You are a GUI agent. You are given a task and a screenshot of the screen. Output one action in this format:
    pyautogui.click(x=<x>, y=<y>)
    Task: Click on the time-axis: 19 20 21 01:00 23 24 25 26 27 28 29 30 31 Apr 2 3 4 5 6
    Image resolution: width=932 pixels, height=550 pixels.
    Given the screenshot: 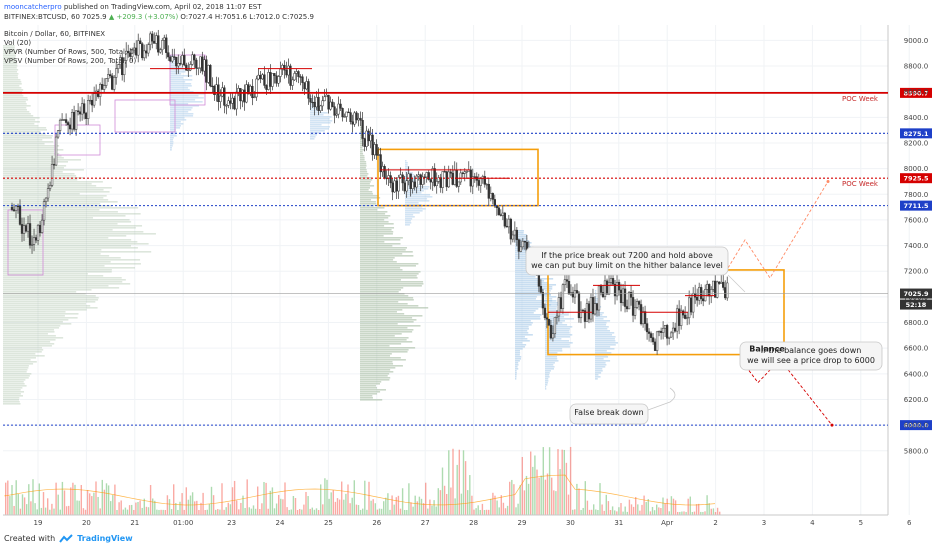 What is the action you would take?
    pyautogui.click(x=457, y=520)
    